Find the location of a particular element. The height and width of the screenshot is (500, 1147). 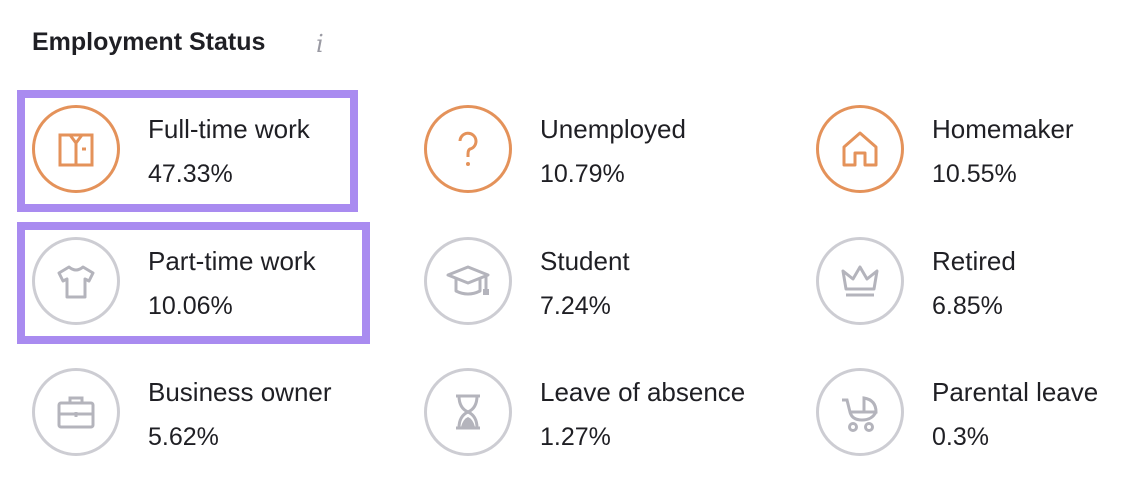

status-label: Student is located at coordinates (585, 261).